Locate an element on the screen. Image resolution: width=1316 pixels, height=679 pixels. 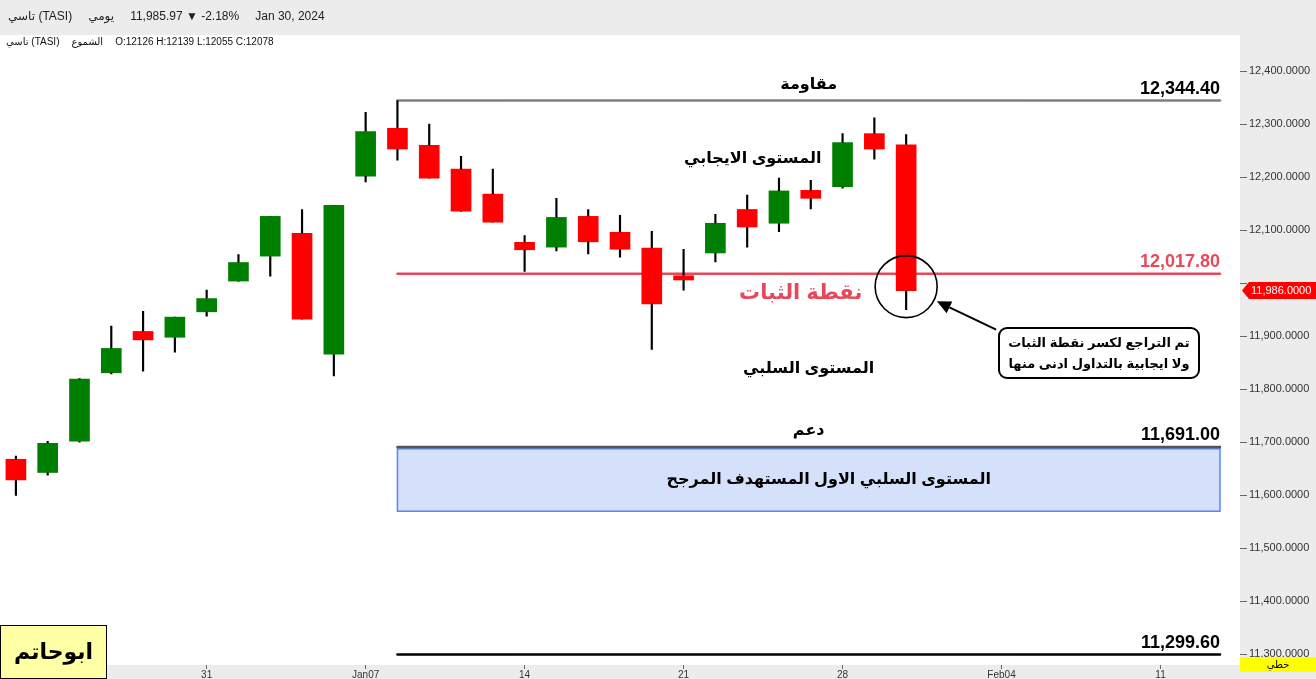
ref-line-label: 11,299.60 is located at coordinates (1180, 641).